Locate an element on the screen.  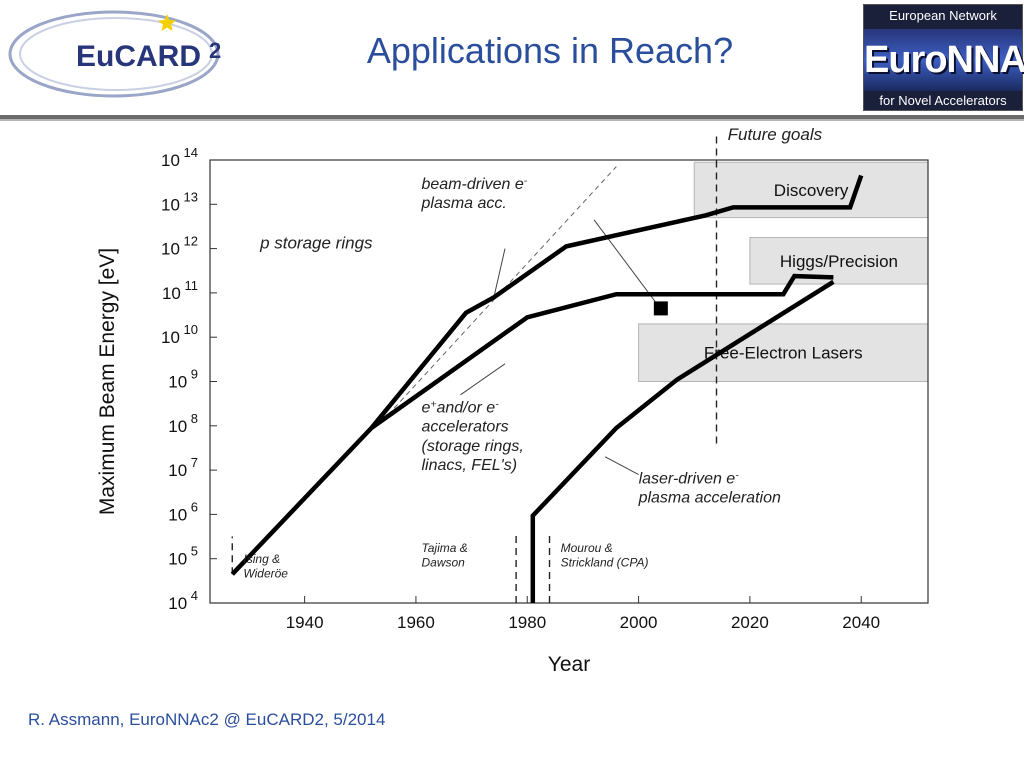
y-tick-label-14: 10 14 is located at coordinates (179, 157).